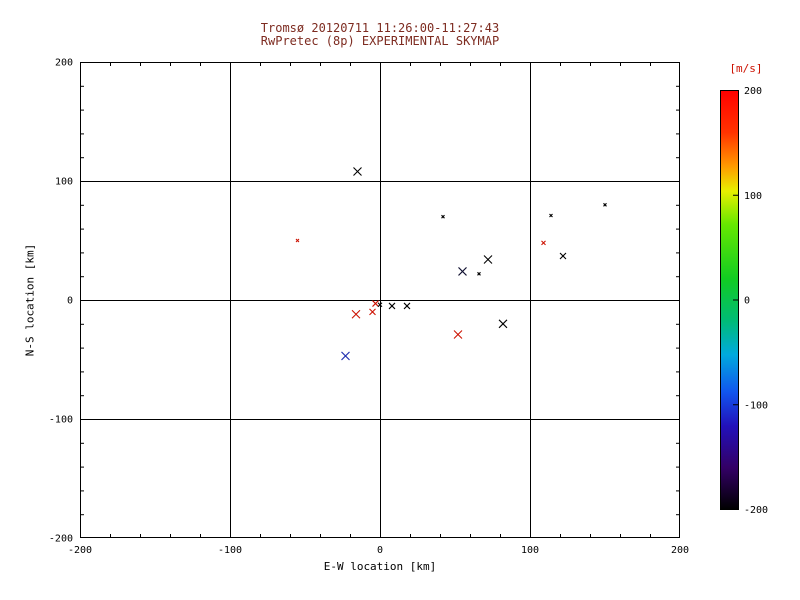 The width and height of the screenshot is (800, 600). Describe the element at coordinates (61, 420) in the screenshot. I see `y-tick-label: -100` at that location.